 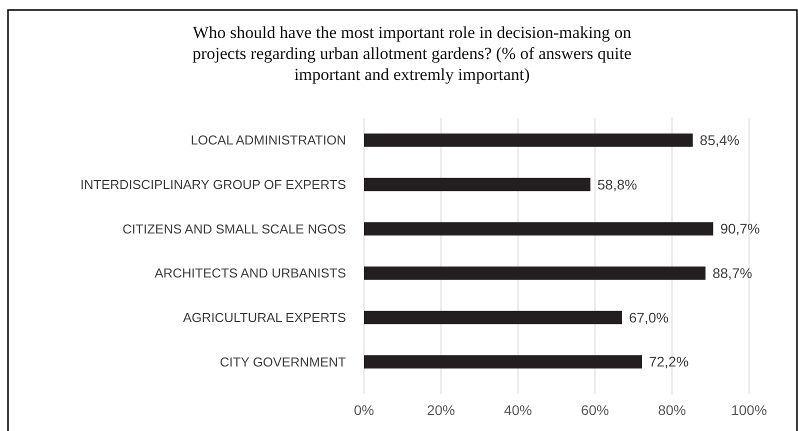 I want to click on data-label: 58,8%, so click(x=617, y=184).